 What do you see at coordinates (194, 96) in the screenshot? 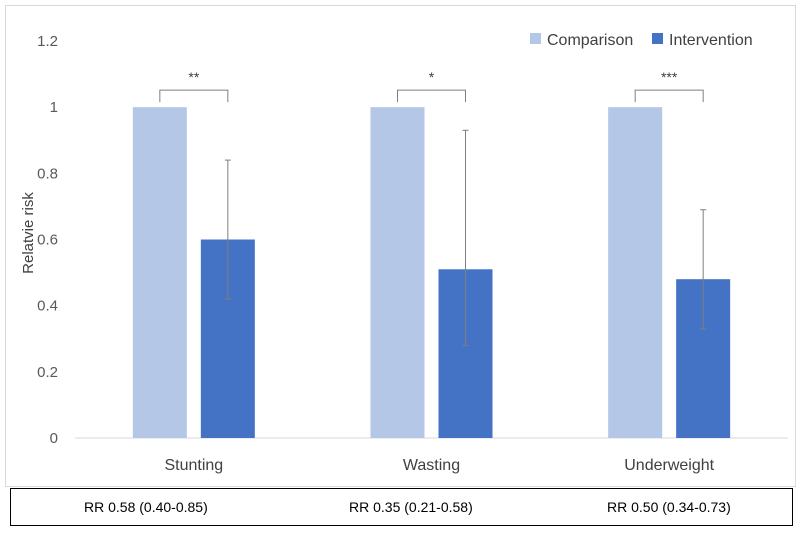
I see `significance-bracket-stunting` at bounding box center [194, 96].